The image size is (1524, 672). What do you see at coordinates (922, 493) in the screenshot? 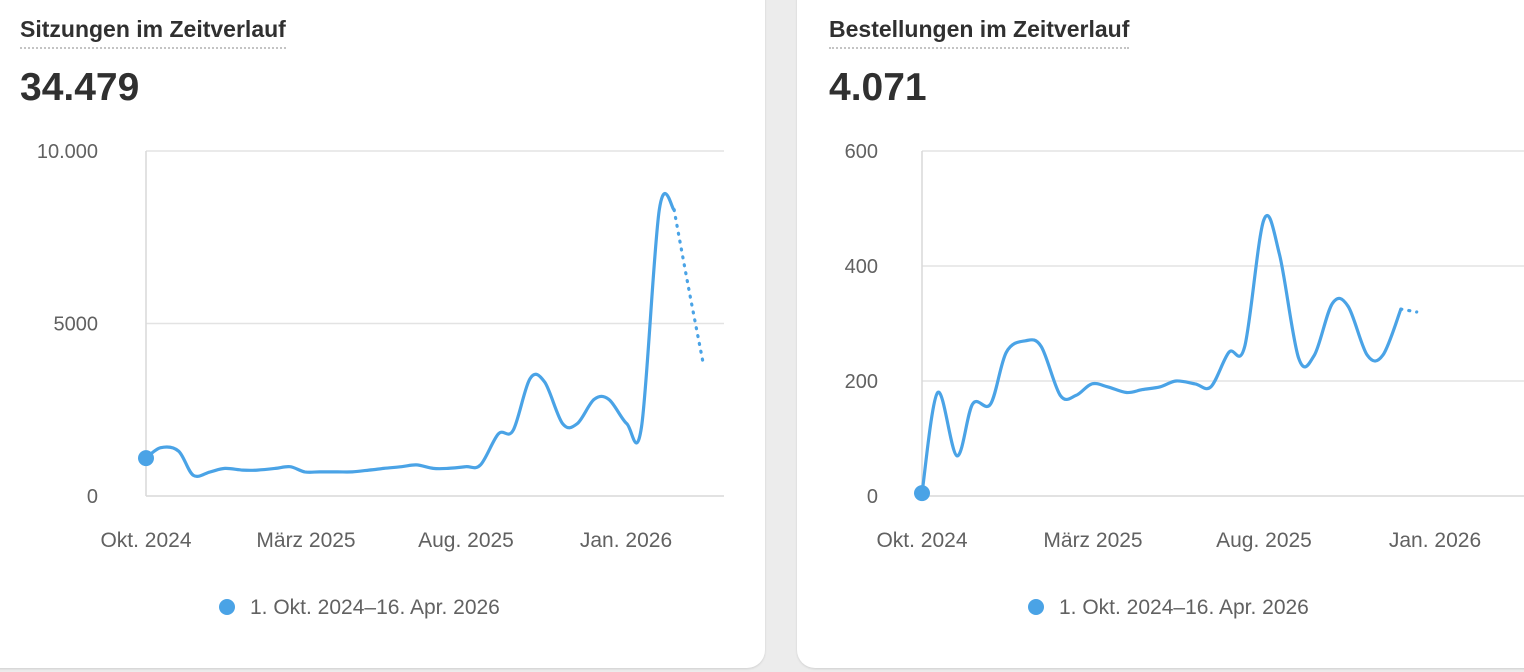
I see `orders-series-start-point` at bounding box center [922, 493].